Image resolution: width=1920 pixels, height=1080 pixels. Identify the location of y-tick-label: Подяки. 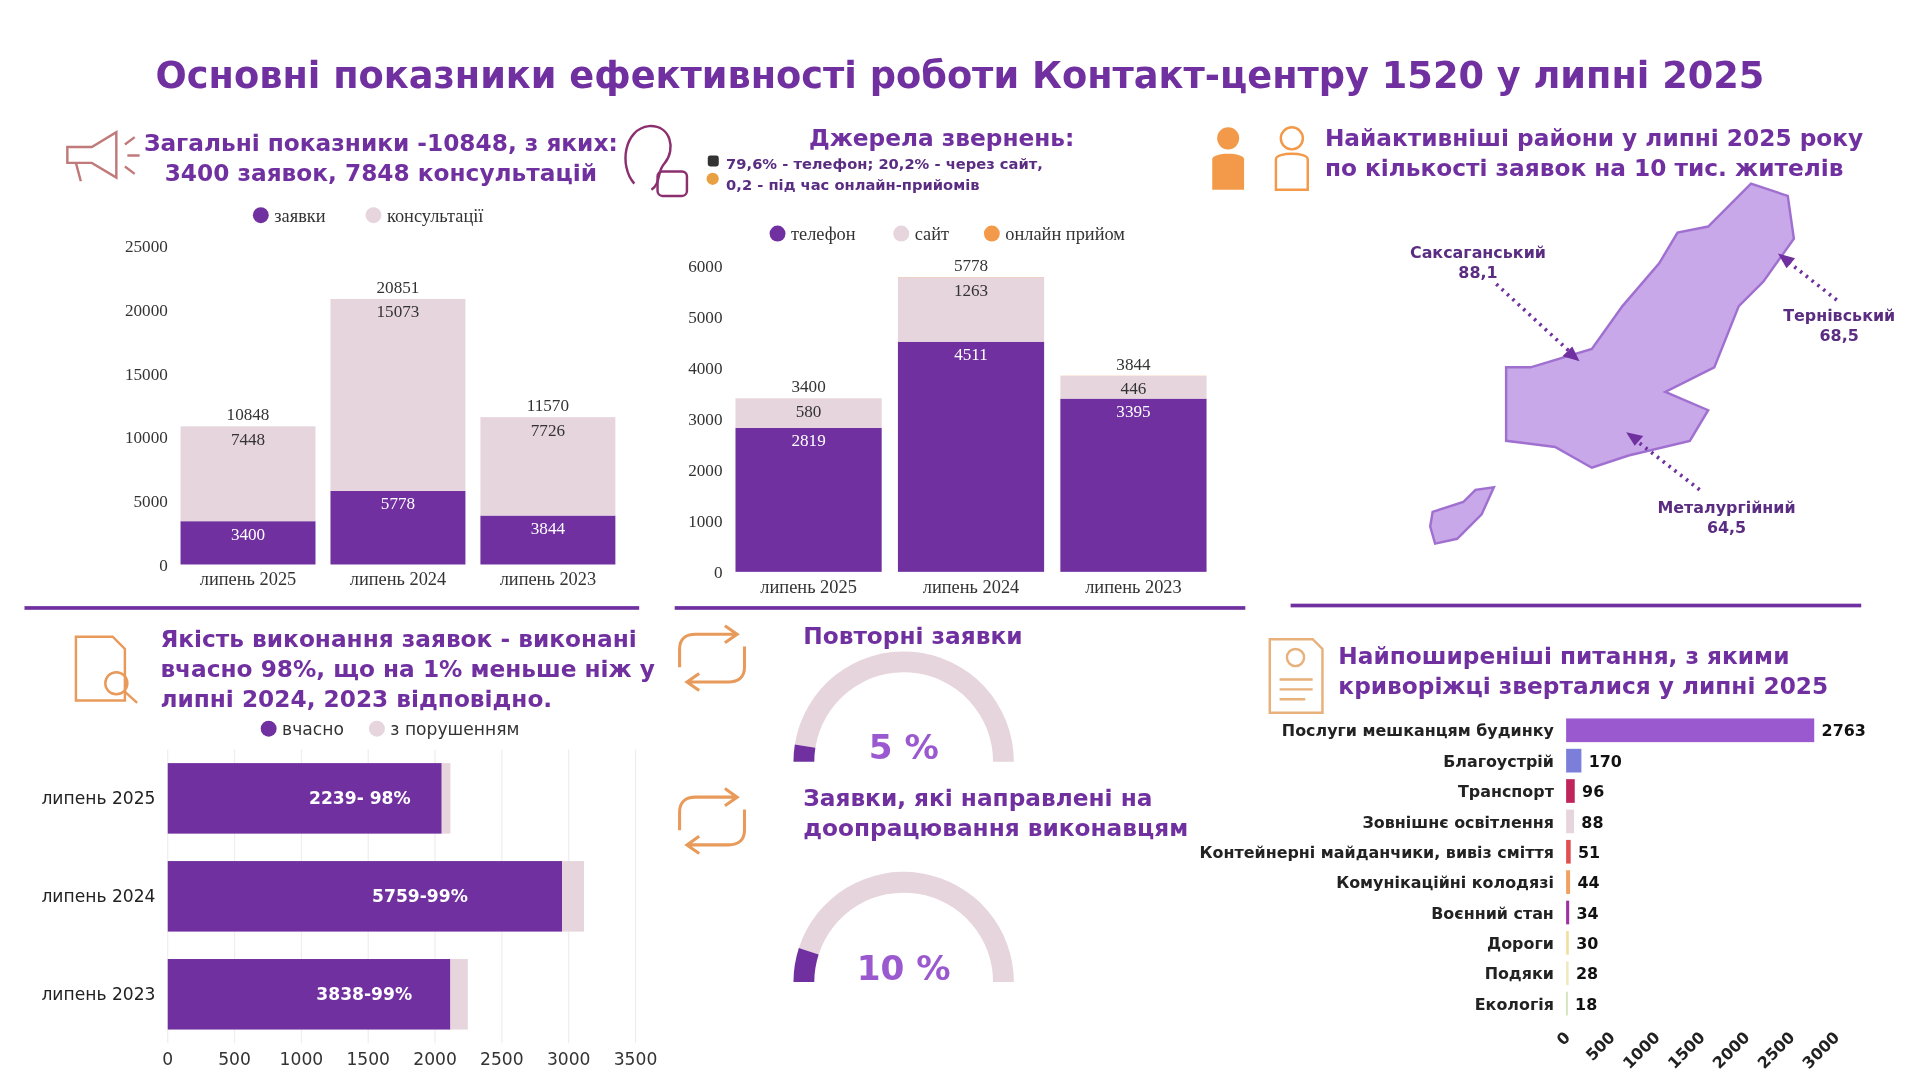
(1519, 974).